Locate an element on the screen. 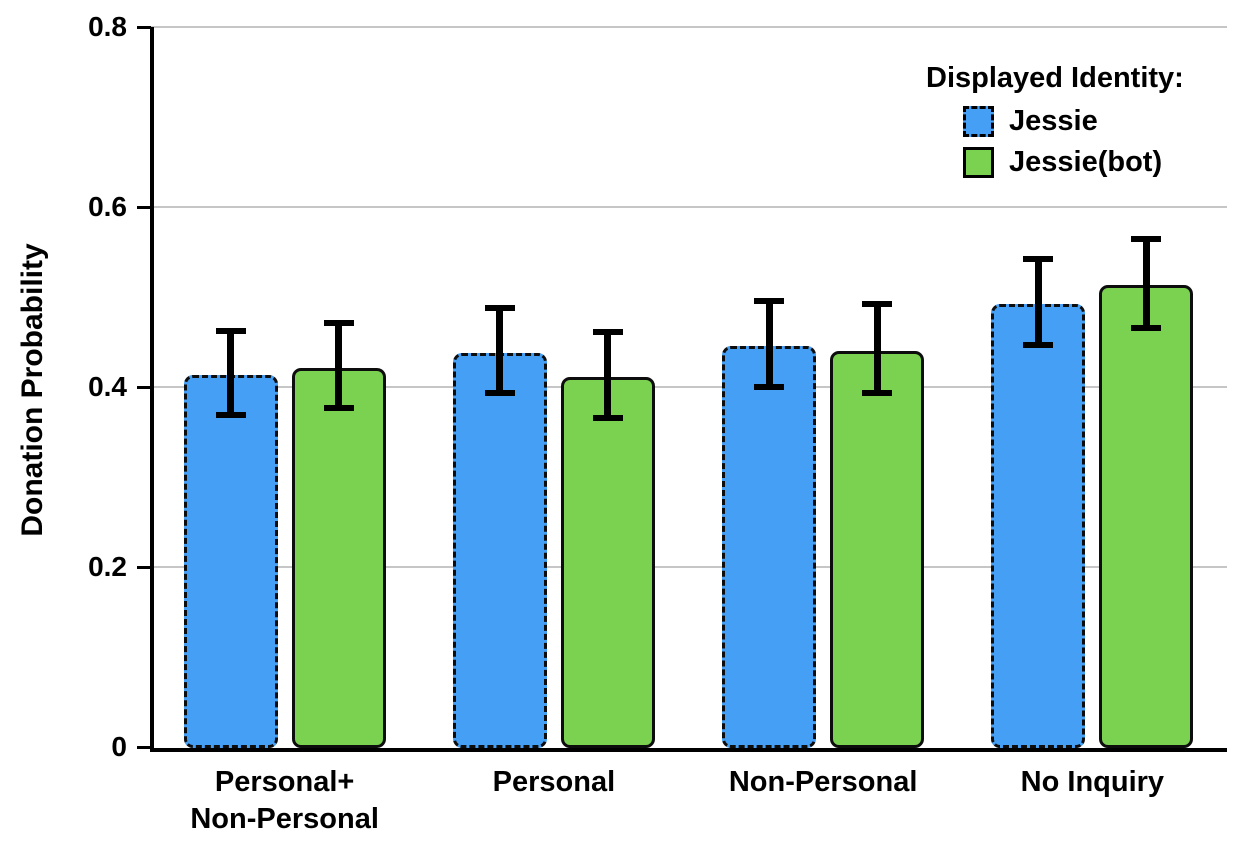 Image resolution: width=1244 pixels, height=852 pixels. legend-item-label: Jessie is located at coordinates (1053, 120).